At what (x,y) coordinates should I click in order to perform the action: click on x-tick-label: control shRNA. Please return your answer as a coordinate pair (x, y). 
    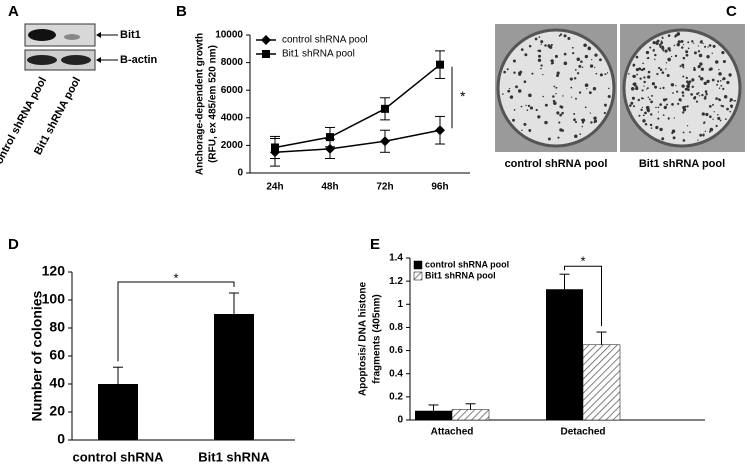
    Looking at the image, I should click on (119, 456).